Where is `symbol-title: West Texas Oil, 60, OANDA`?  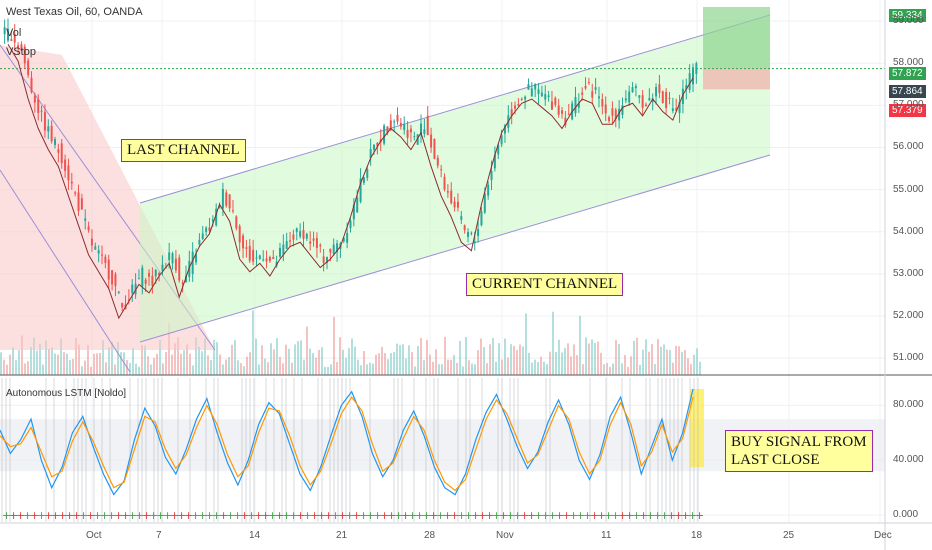
symbol-title: West Texas Oil, 60, OANDA is located at coordinates (74, 12).